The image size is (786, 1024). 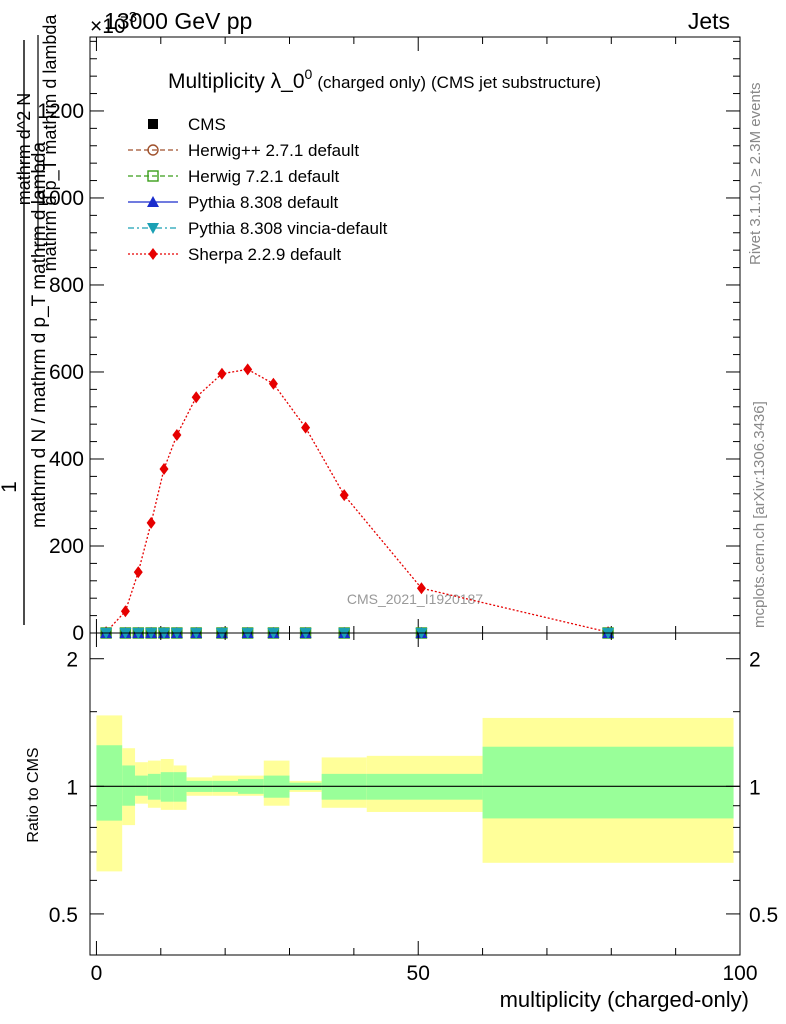 I want to click on y-label-denominator-2: mathrm d p_T mathrm d lambda, so click(x=50, y=143).